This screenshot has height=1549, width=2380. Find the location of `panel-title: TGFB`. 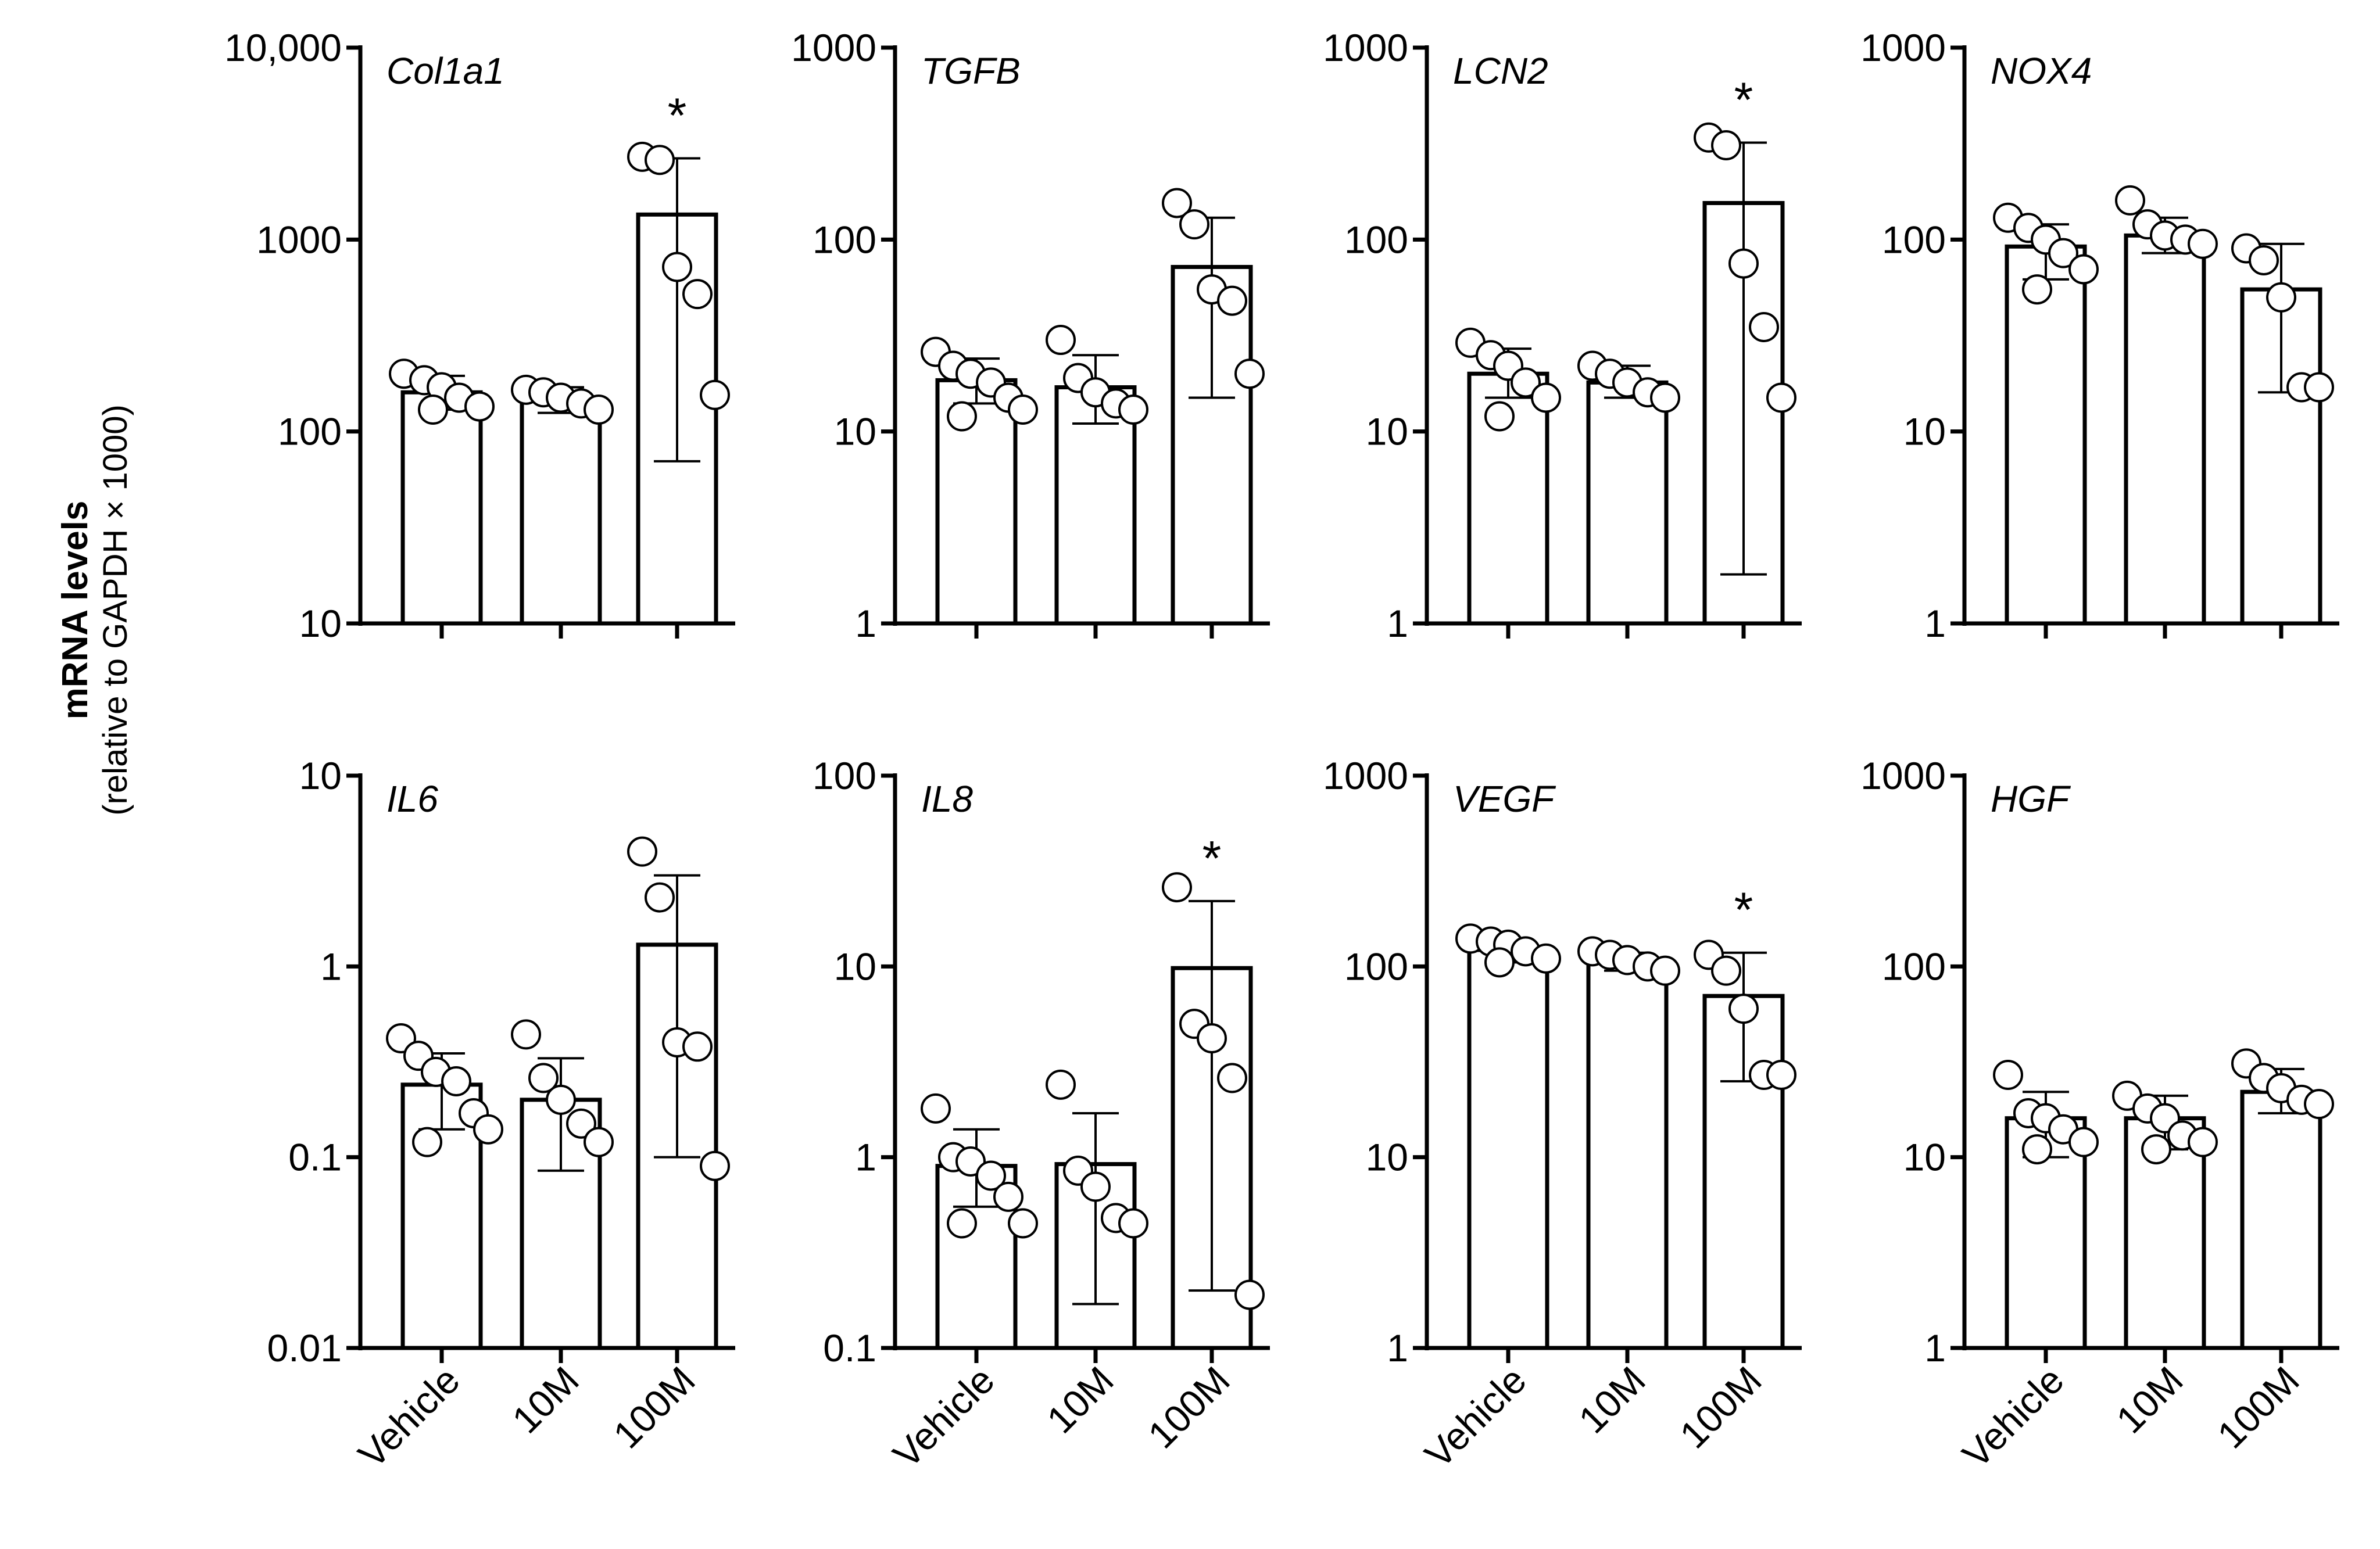

panel-title: TGFB is located at coordinates (971, 71).